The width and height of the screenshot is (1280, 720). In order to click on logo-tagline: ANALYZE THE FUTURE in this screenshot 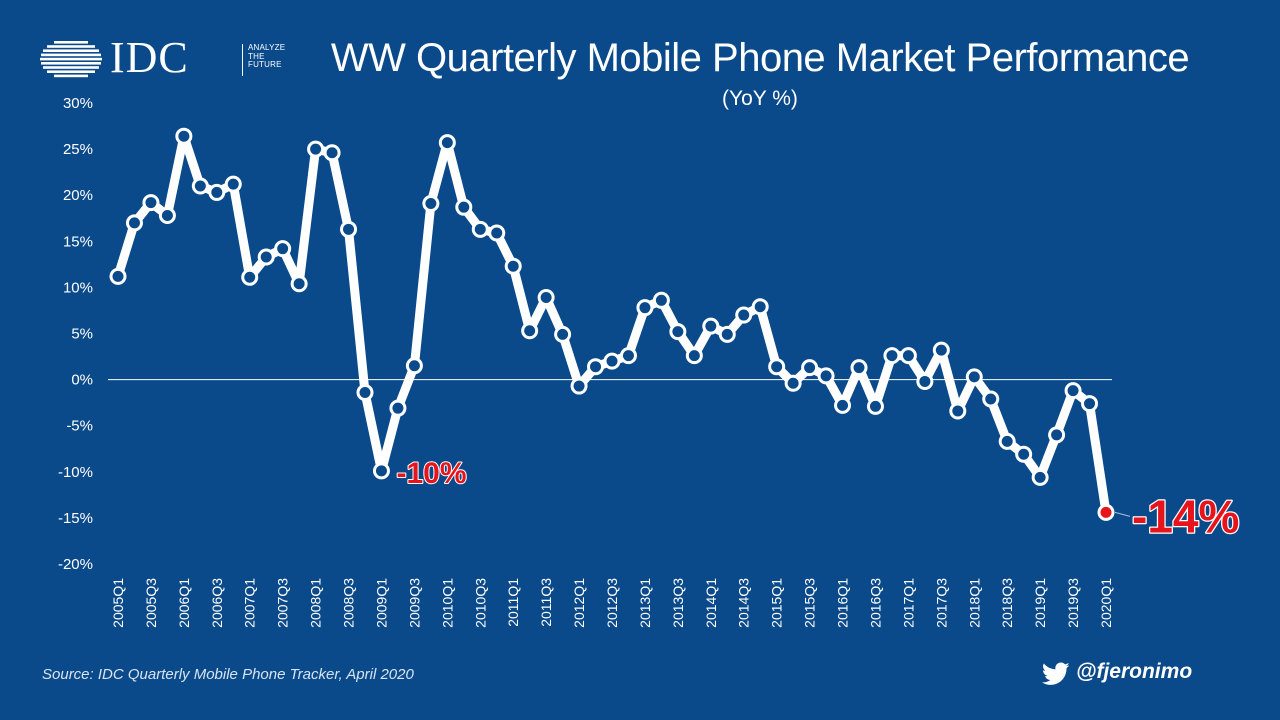, I will do `click(267, 56)`.